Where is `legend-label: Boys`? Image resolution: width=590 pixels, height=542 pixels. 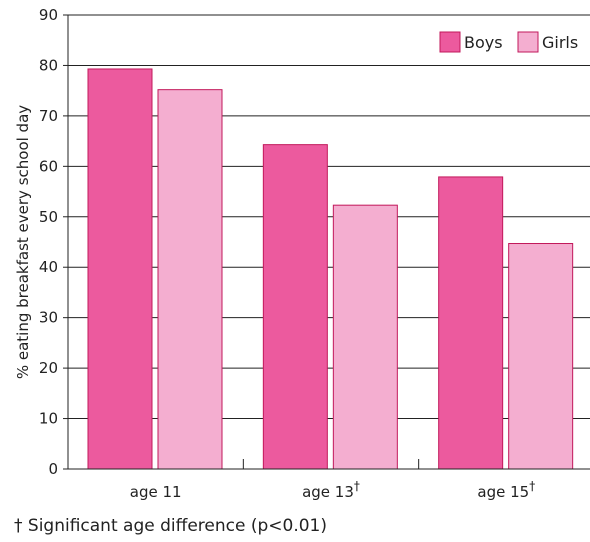
legend-label: Boys is located at coordinates (483, 42).